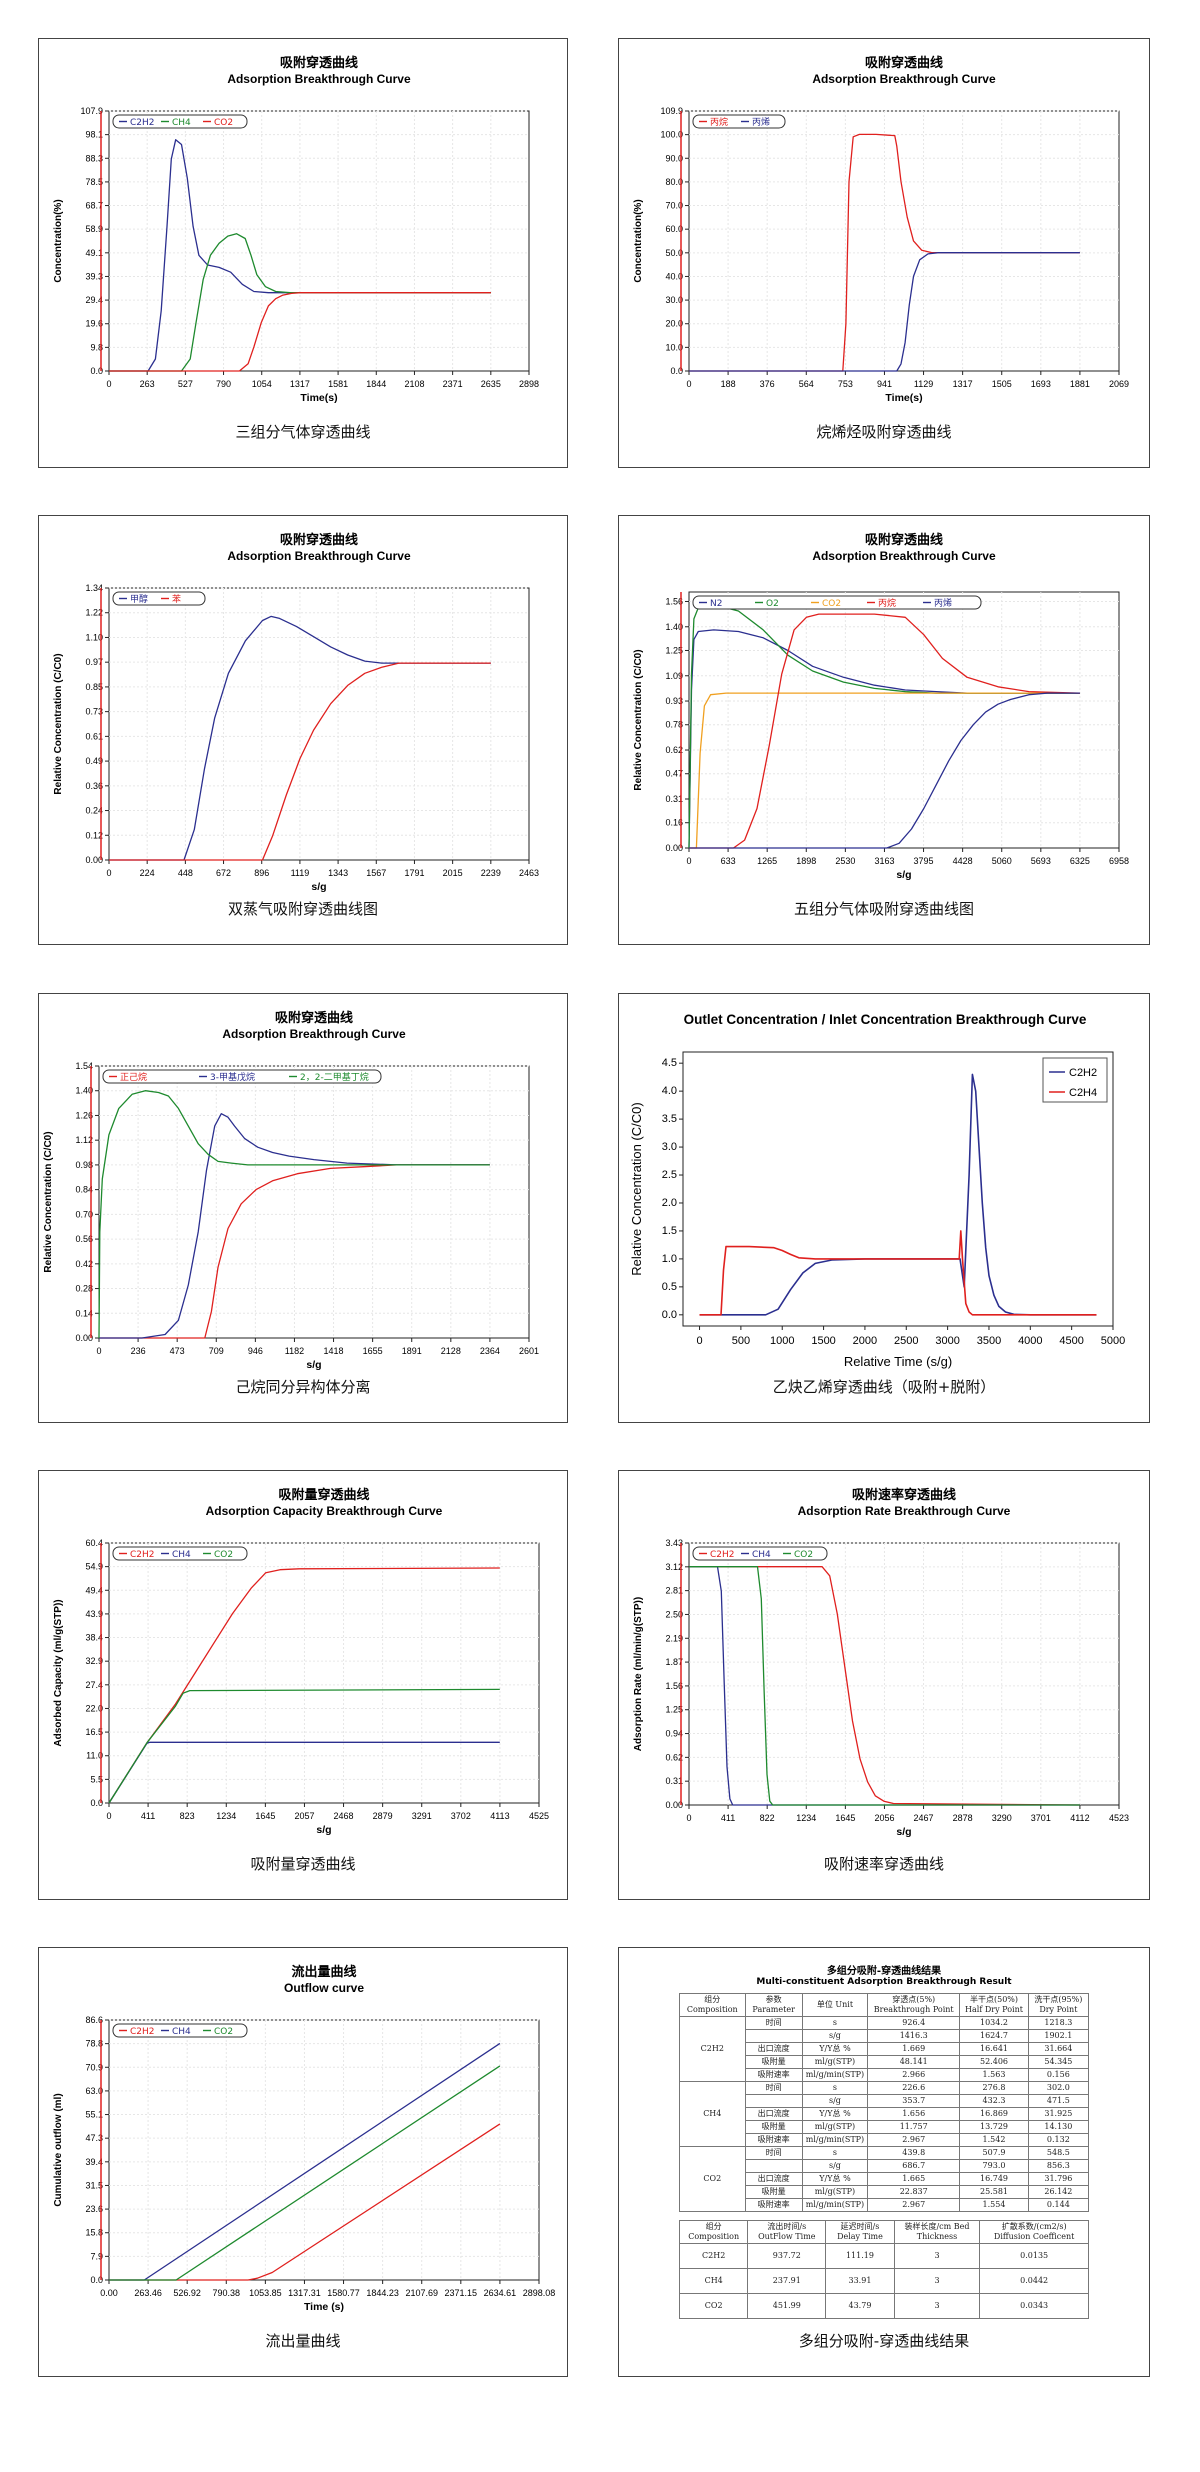 This screenshot has height=2472, width=1200. Describe the element at coordinates (94, 300) in the screenshot. I see `y-tick-label: 29.4` at that location.